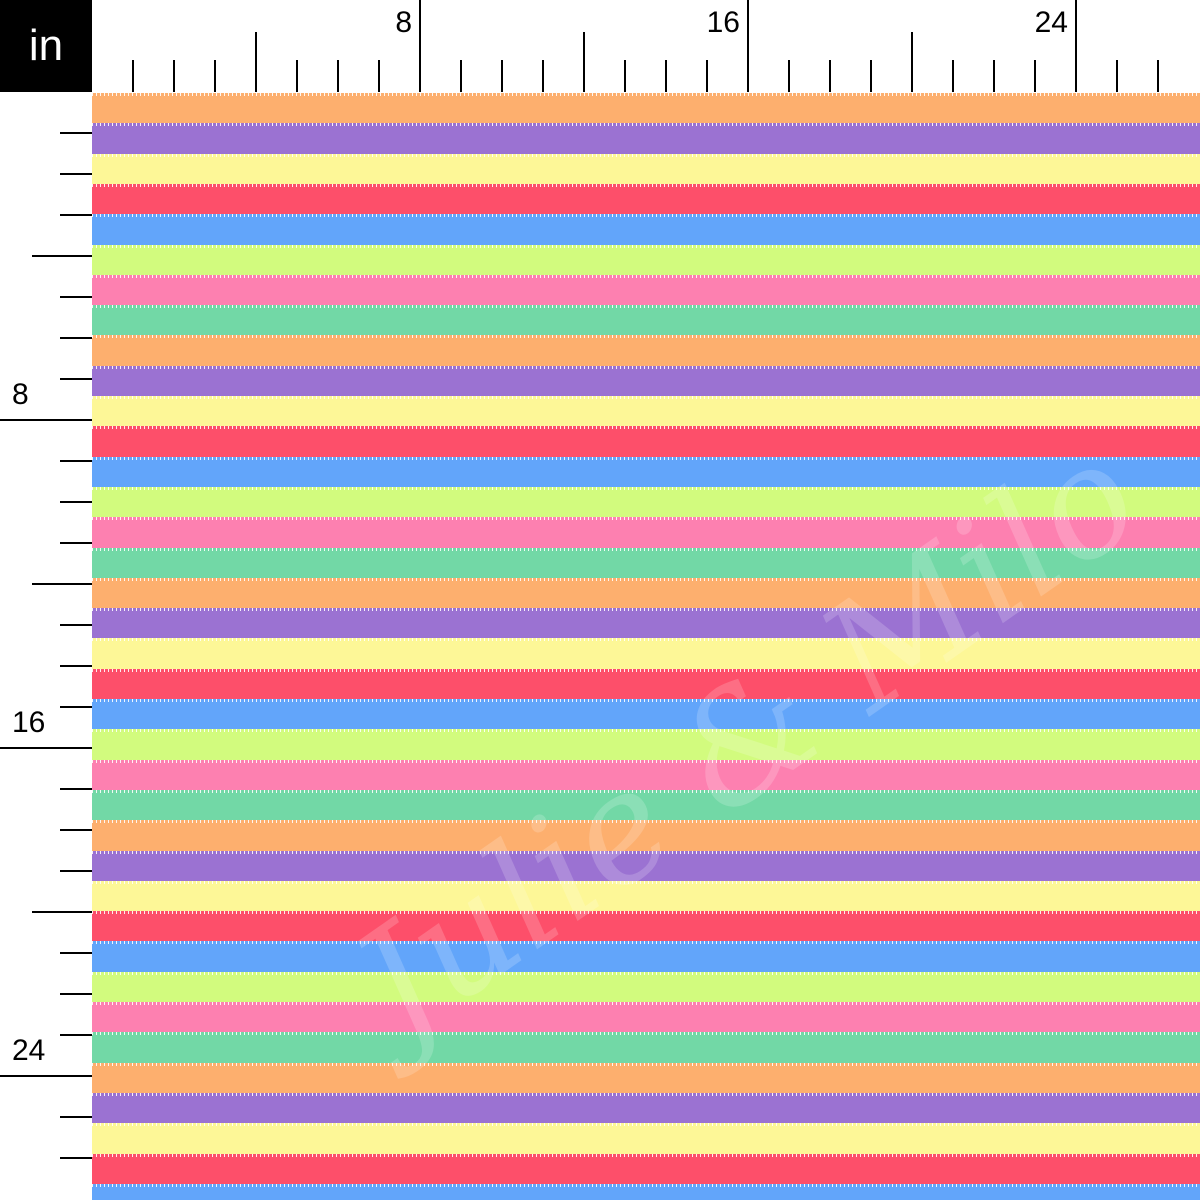  I want to click on top-ruler: 8 16 24, so click(646, 46).